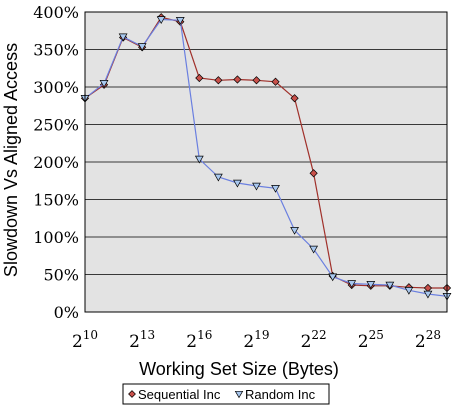  Describe the element at coordinates (56, 12) in the screenshot. I see `y-tick-label: 400%` at that location.